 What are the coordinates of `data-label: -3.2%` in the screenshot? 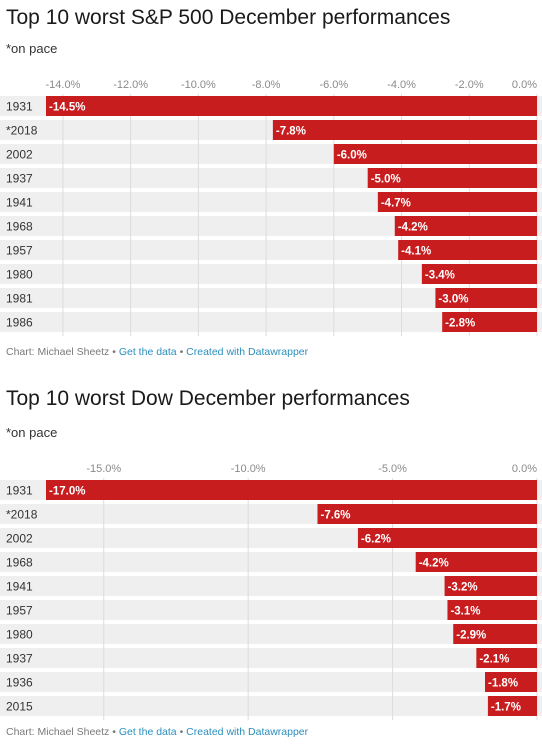 It's located at (463, 588).